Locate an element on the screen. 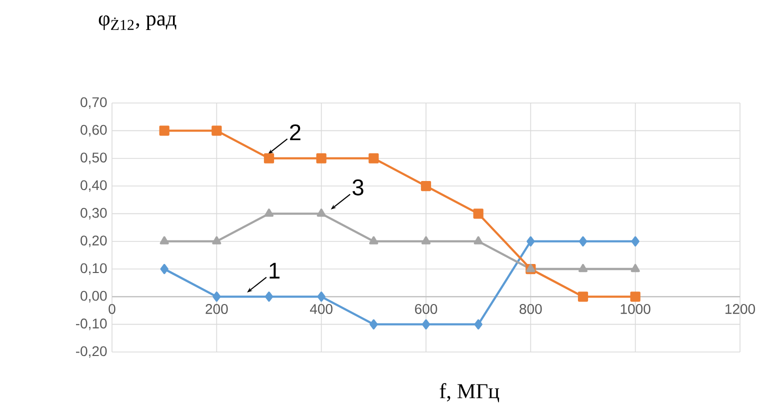 The image size is (761, 411). y-tick-label: 0,50 is located at coordinates (93, 158).